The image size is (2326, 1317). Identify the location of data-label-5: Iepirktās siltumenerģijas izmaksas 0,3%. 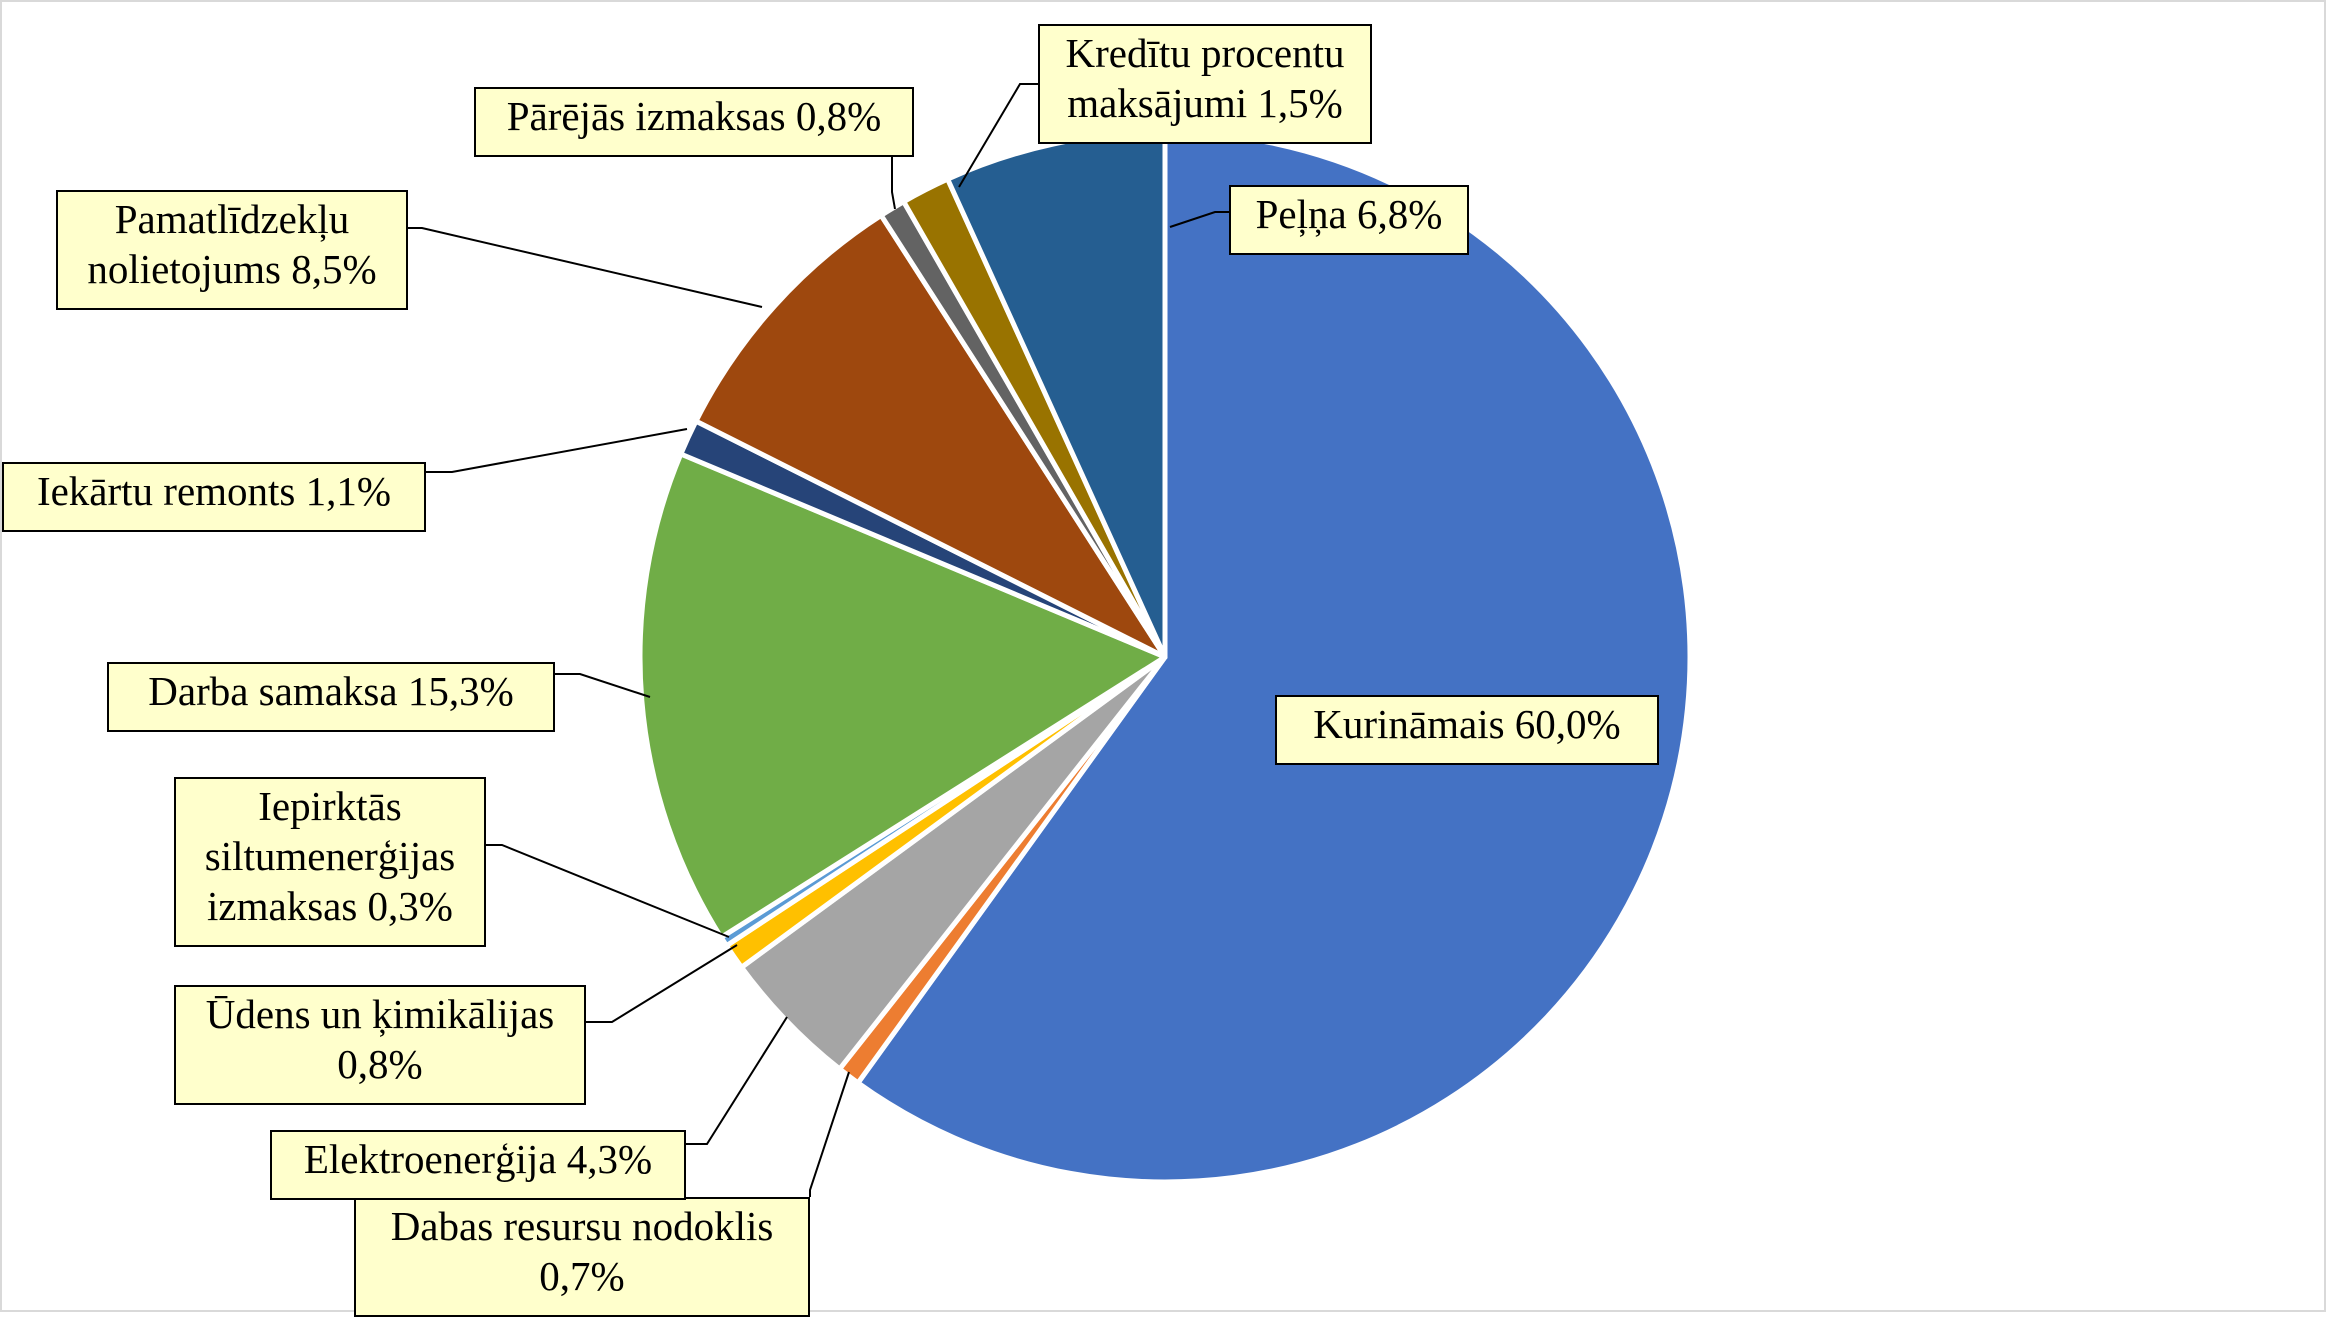
(330, 862).